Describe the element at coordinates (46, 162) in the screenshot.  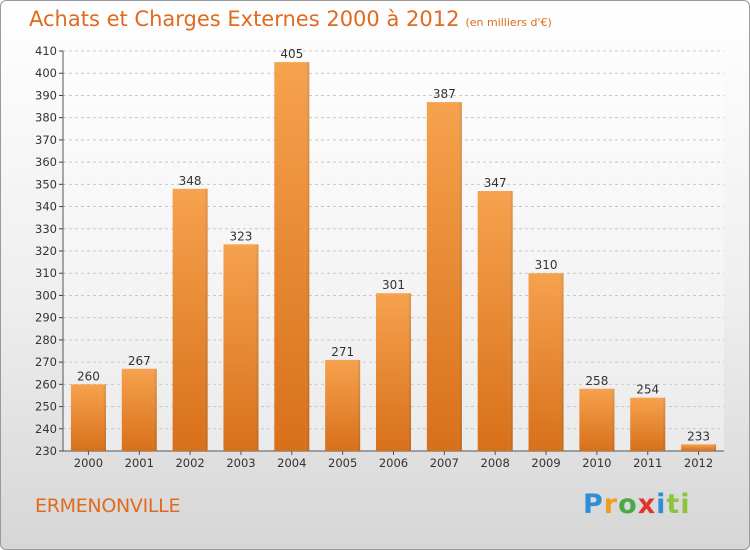
I see `y-tick-label: 360` at that location.